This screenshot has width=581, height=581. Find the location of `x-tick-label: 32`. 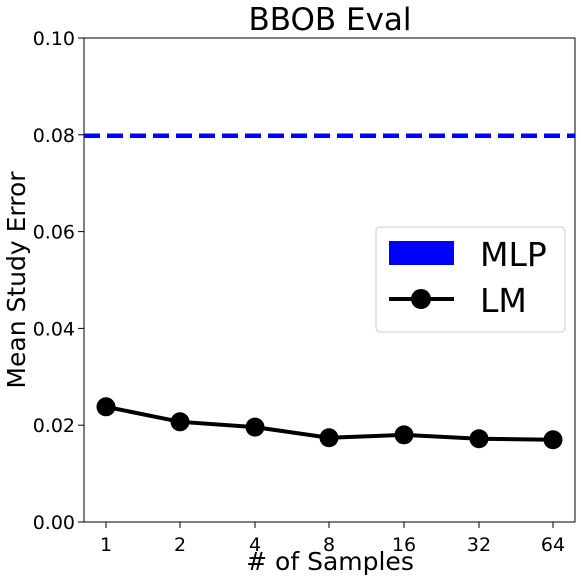

x-tick-label: 32 is located at coordinates (479, 545).